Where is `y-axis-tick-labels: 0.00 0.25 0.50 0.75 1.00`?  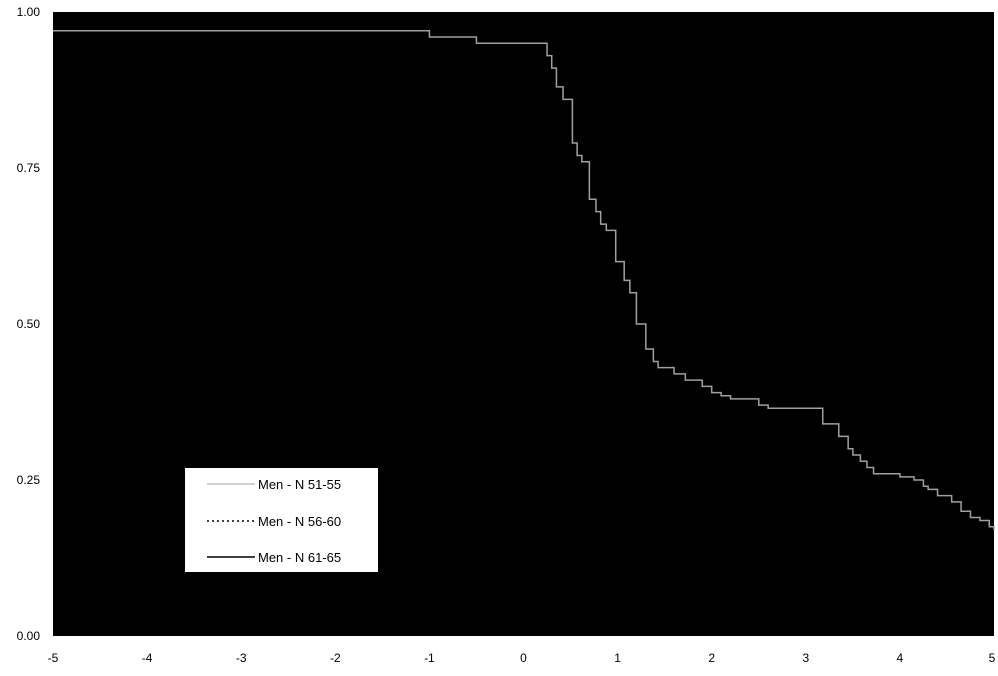 y-axis-tick-labels: 0.00 0.25 0.50 0.75 1.00 is located at coordinates (29, 324).